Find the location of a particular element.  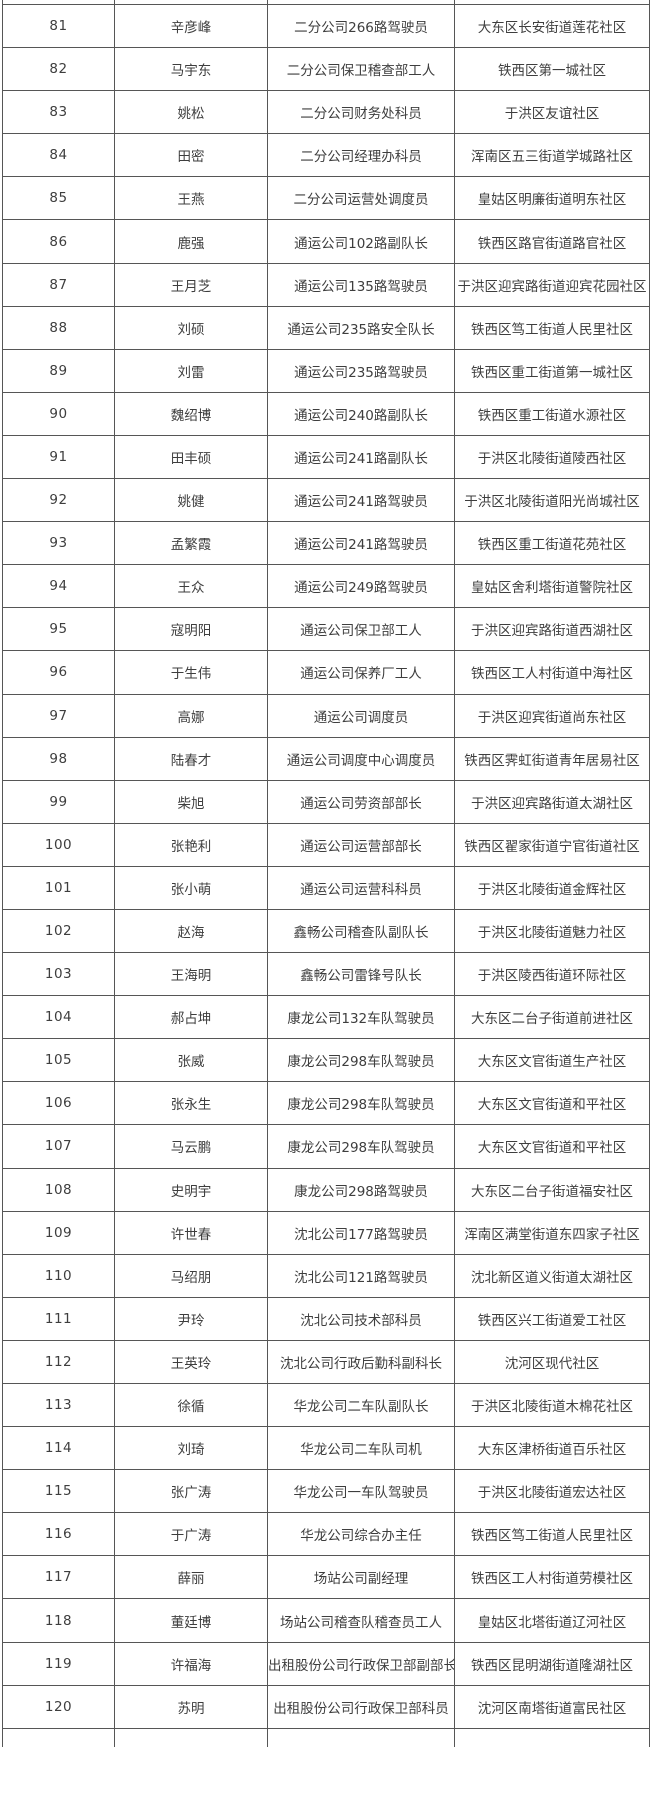

name-cell: 许福海 is located at coordinates (191, 1663).